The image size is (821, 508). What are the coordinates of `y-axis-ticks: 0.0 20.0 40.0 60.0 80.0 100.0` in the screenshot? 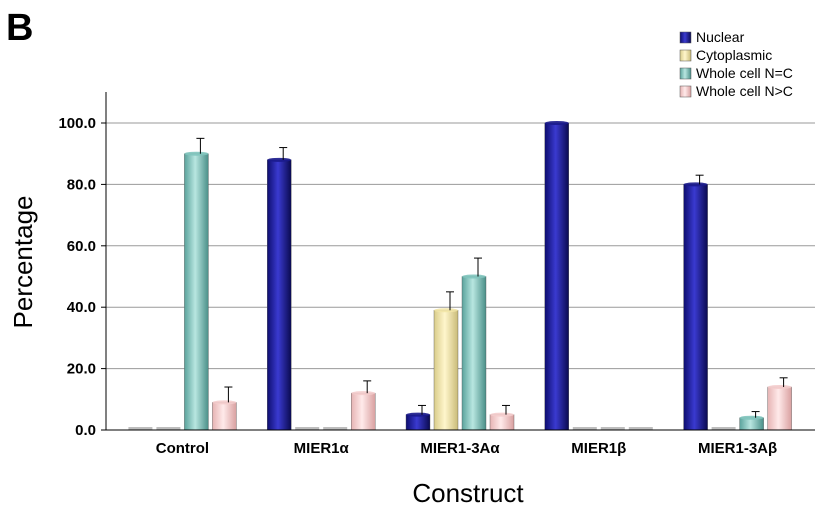 It's located at (82, 277).